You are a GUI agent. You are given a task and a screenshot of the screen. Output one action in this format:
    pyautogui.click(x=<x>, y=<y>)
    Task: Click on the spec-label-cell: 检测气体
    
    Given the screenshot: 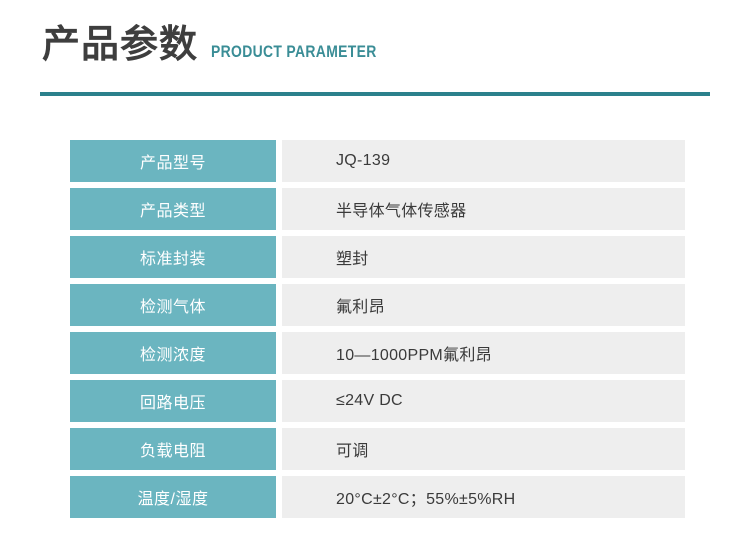 What is the action you would take?
    pyautogui.click(x=173, y=305)
    